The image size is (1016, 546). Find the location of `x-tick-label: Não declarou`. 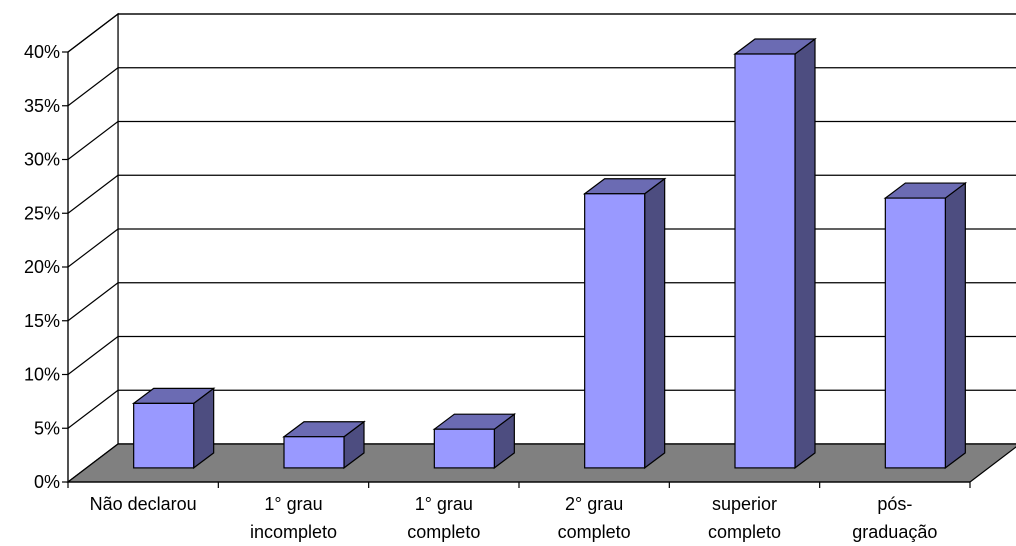

x-tick-label: Não declarou is located at coordinates (143, 504).